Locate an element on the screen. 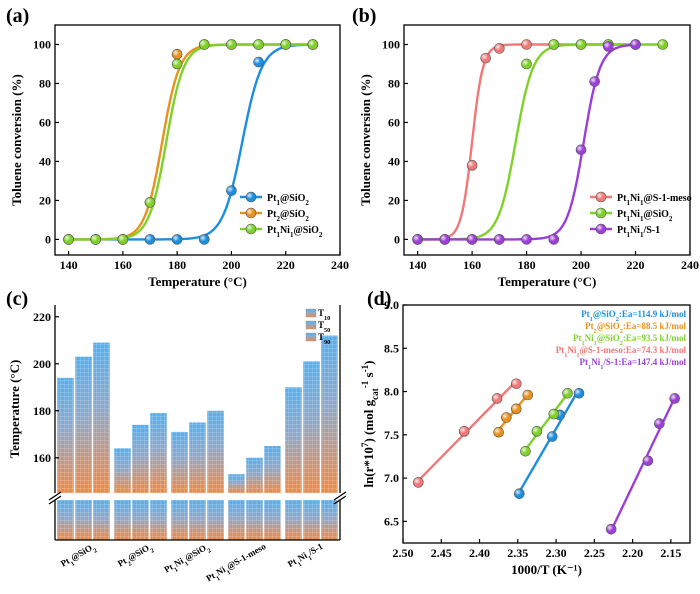 The image size is (700, 594). category-label: Pt1Ni1@SiO2 is located at coordinates (187, 559).